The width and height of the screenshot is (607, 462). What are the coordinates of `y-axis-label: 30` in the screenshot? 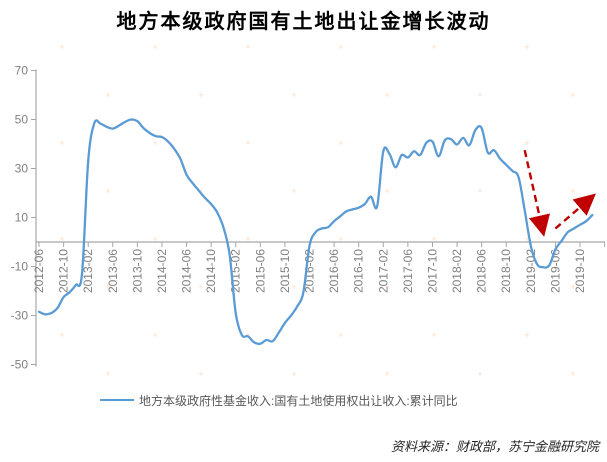 It's located at (22, 169).